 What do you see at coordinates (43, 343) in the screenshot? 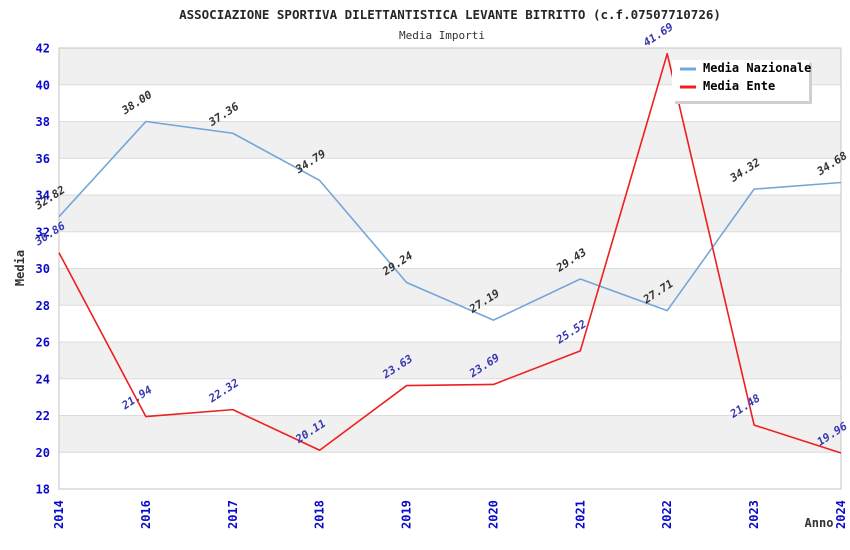
I see `y-tick-label: 26` at bounding box center [43, 343].